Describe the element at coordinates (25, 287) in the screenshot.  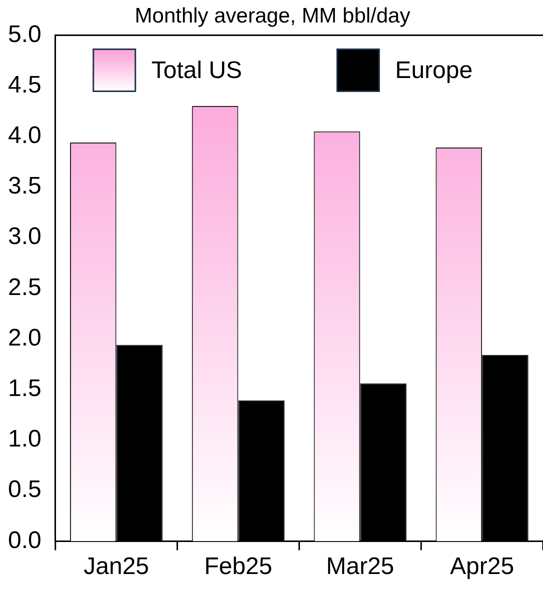
I see `y-tick-label: 2.5` at that location.